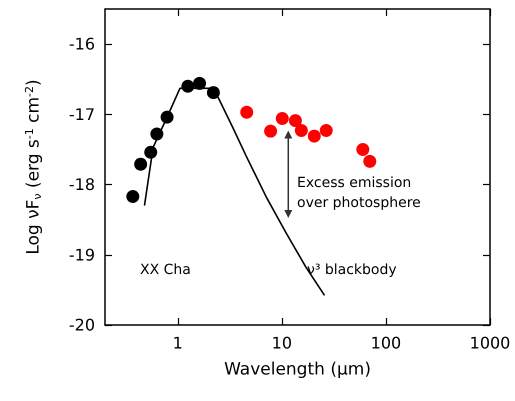  Describe the element at coordinates (33, 167) in the screenshot. I see `y-axis-title: Log νFν (erg s-1 cm-2)` at that location.